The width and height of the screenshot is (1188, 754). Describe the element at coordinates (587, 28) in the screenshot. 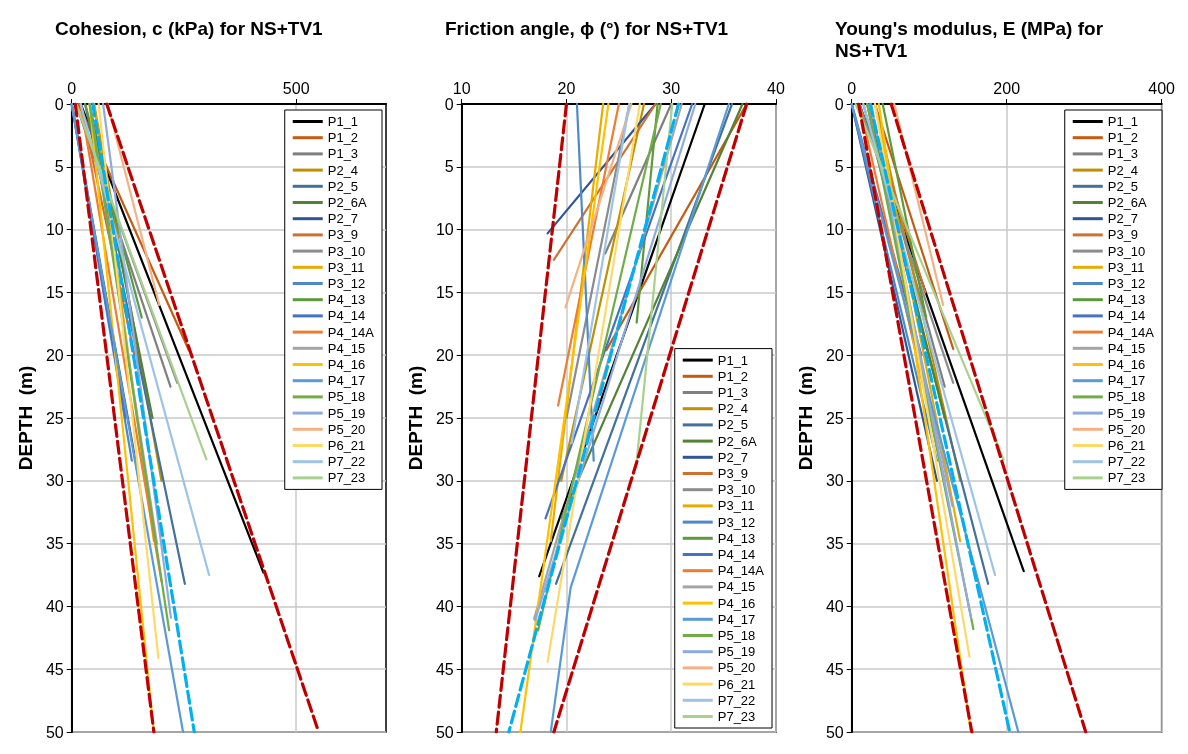

I see `chart-title: Friction angle, ϕ (°) for NS+TV1` at that location.